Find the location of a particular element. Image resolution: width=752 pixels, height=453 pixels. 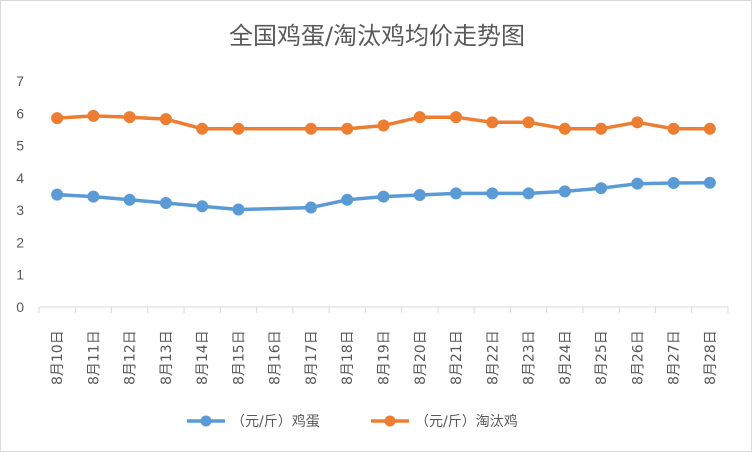

legend: （元/斤）鸡蛋 （元/斤）淘汰鸡 is located at coordinates (352, 421).